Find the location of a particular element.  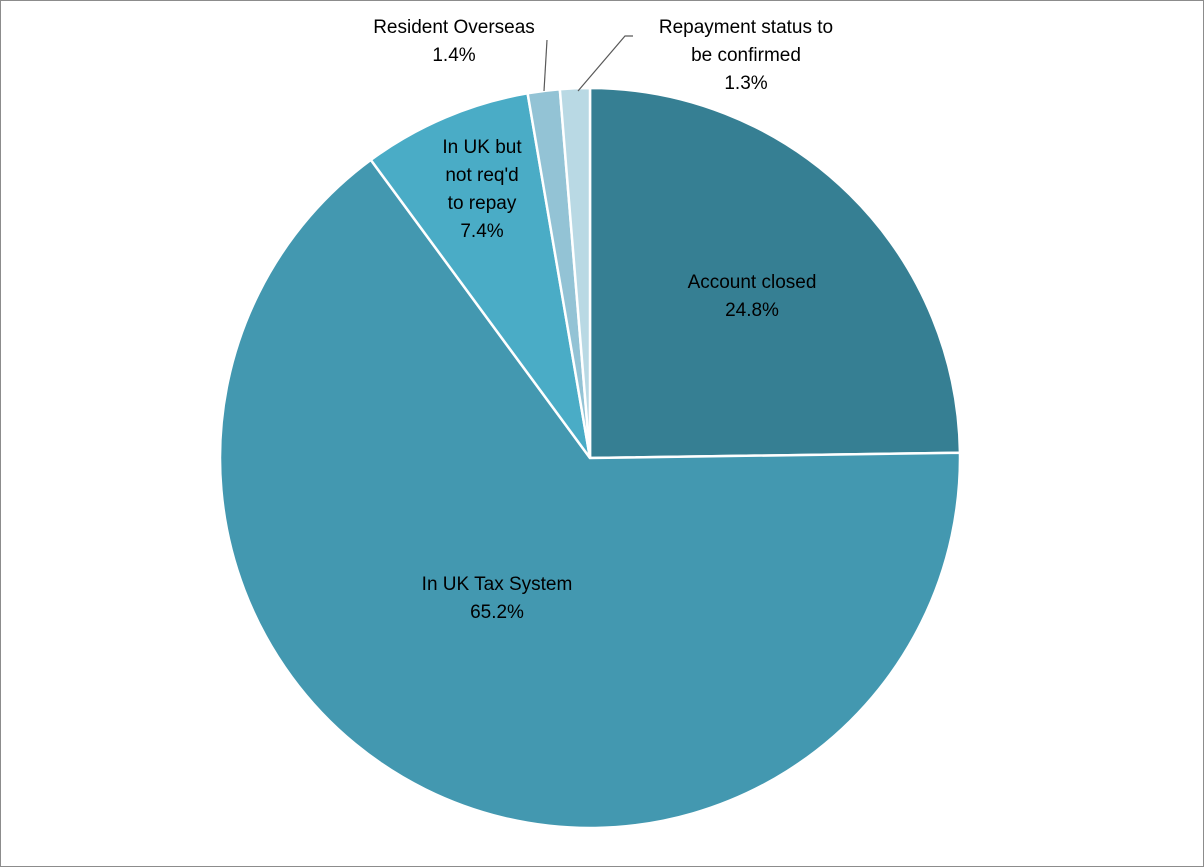

slice-percent: 1.3% is located at coordinates (745, 83).